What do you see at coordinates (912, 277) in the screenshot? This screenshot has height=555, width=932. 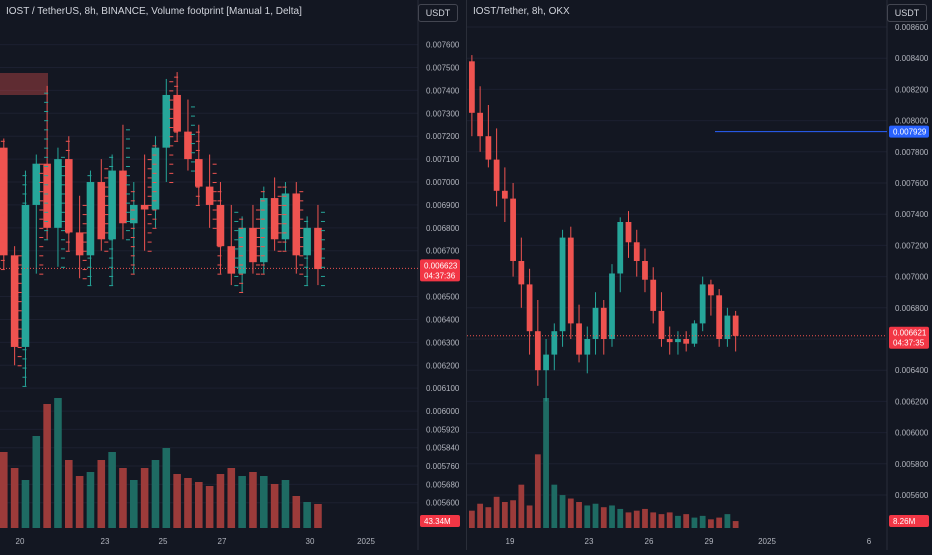 I see `price-axis-label: 0.007000` at bounding box center [912, 277].